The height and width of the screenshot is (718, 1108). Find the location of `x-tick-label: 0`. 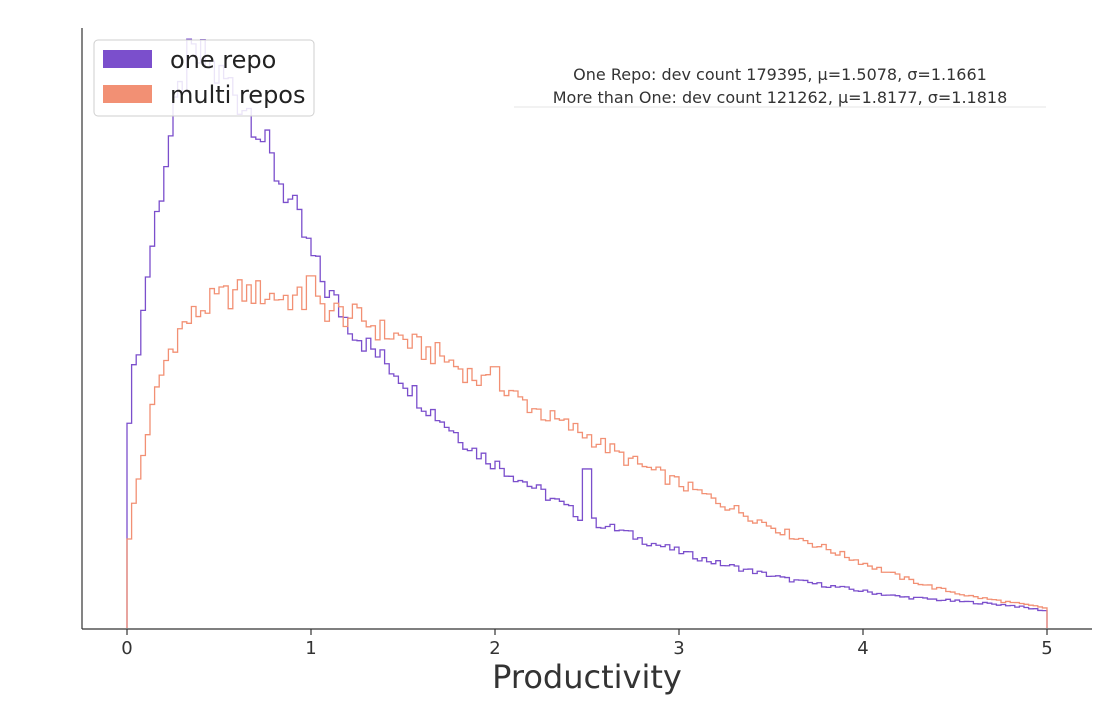

x-tick-label: 0 is located at coordinates (126, 648).